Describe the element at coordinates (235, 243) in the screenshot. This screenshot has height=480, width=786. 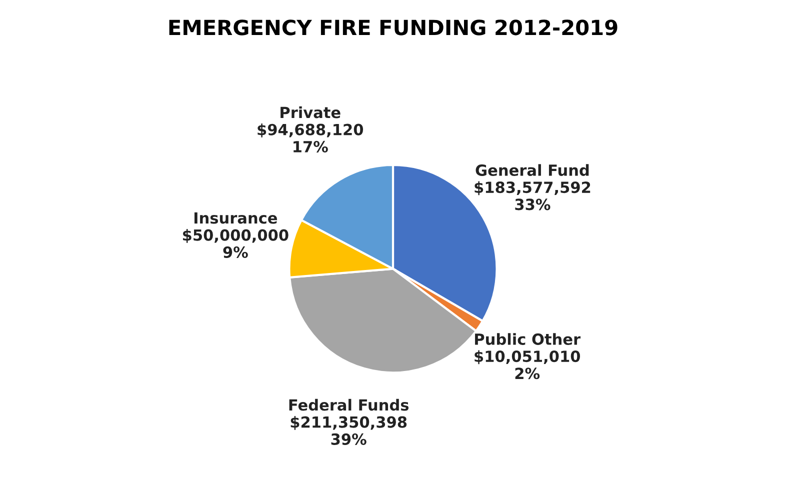
I see `data-label: $50,000,000 9%` at that location.